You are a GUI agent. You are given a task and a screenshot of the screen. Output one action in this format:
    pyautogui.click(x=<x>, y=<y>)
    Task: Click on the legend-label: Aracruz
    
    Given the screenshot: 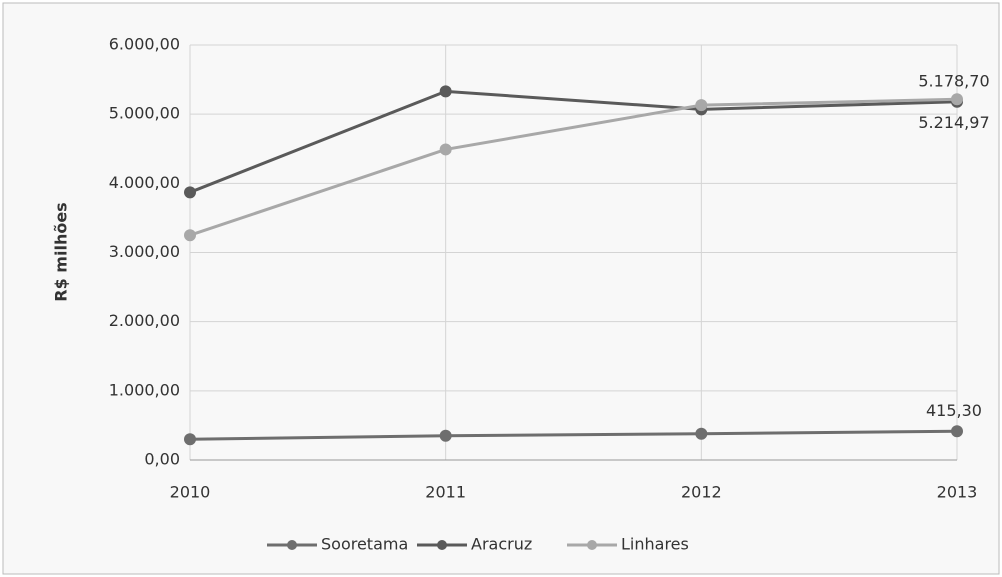 What is the action you would take?
    pyautogui.click(x=501, y=544)
    